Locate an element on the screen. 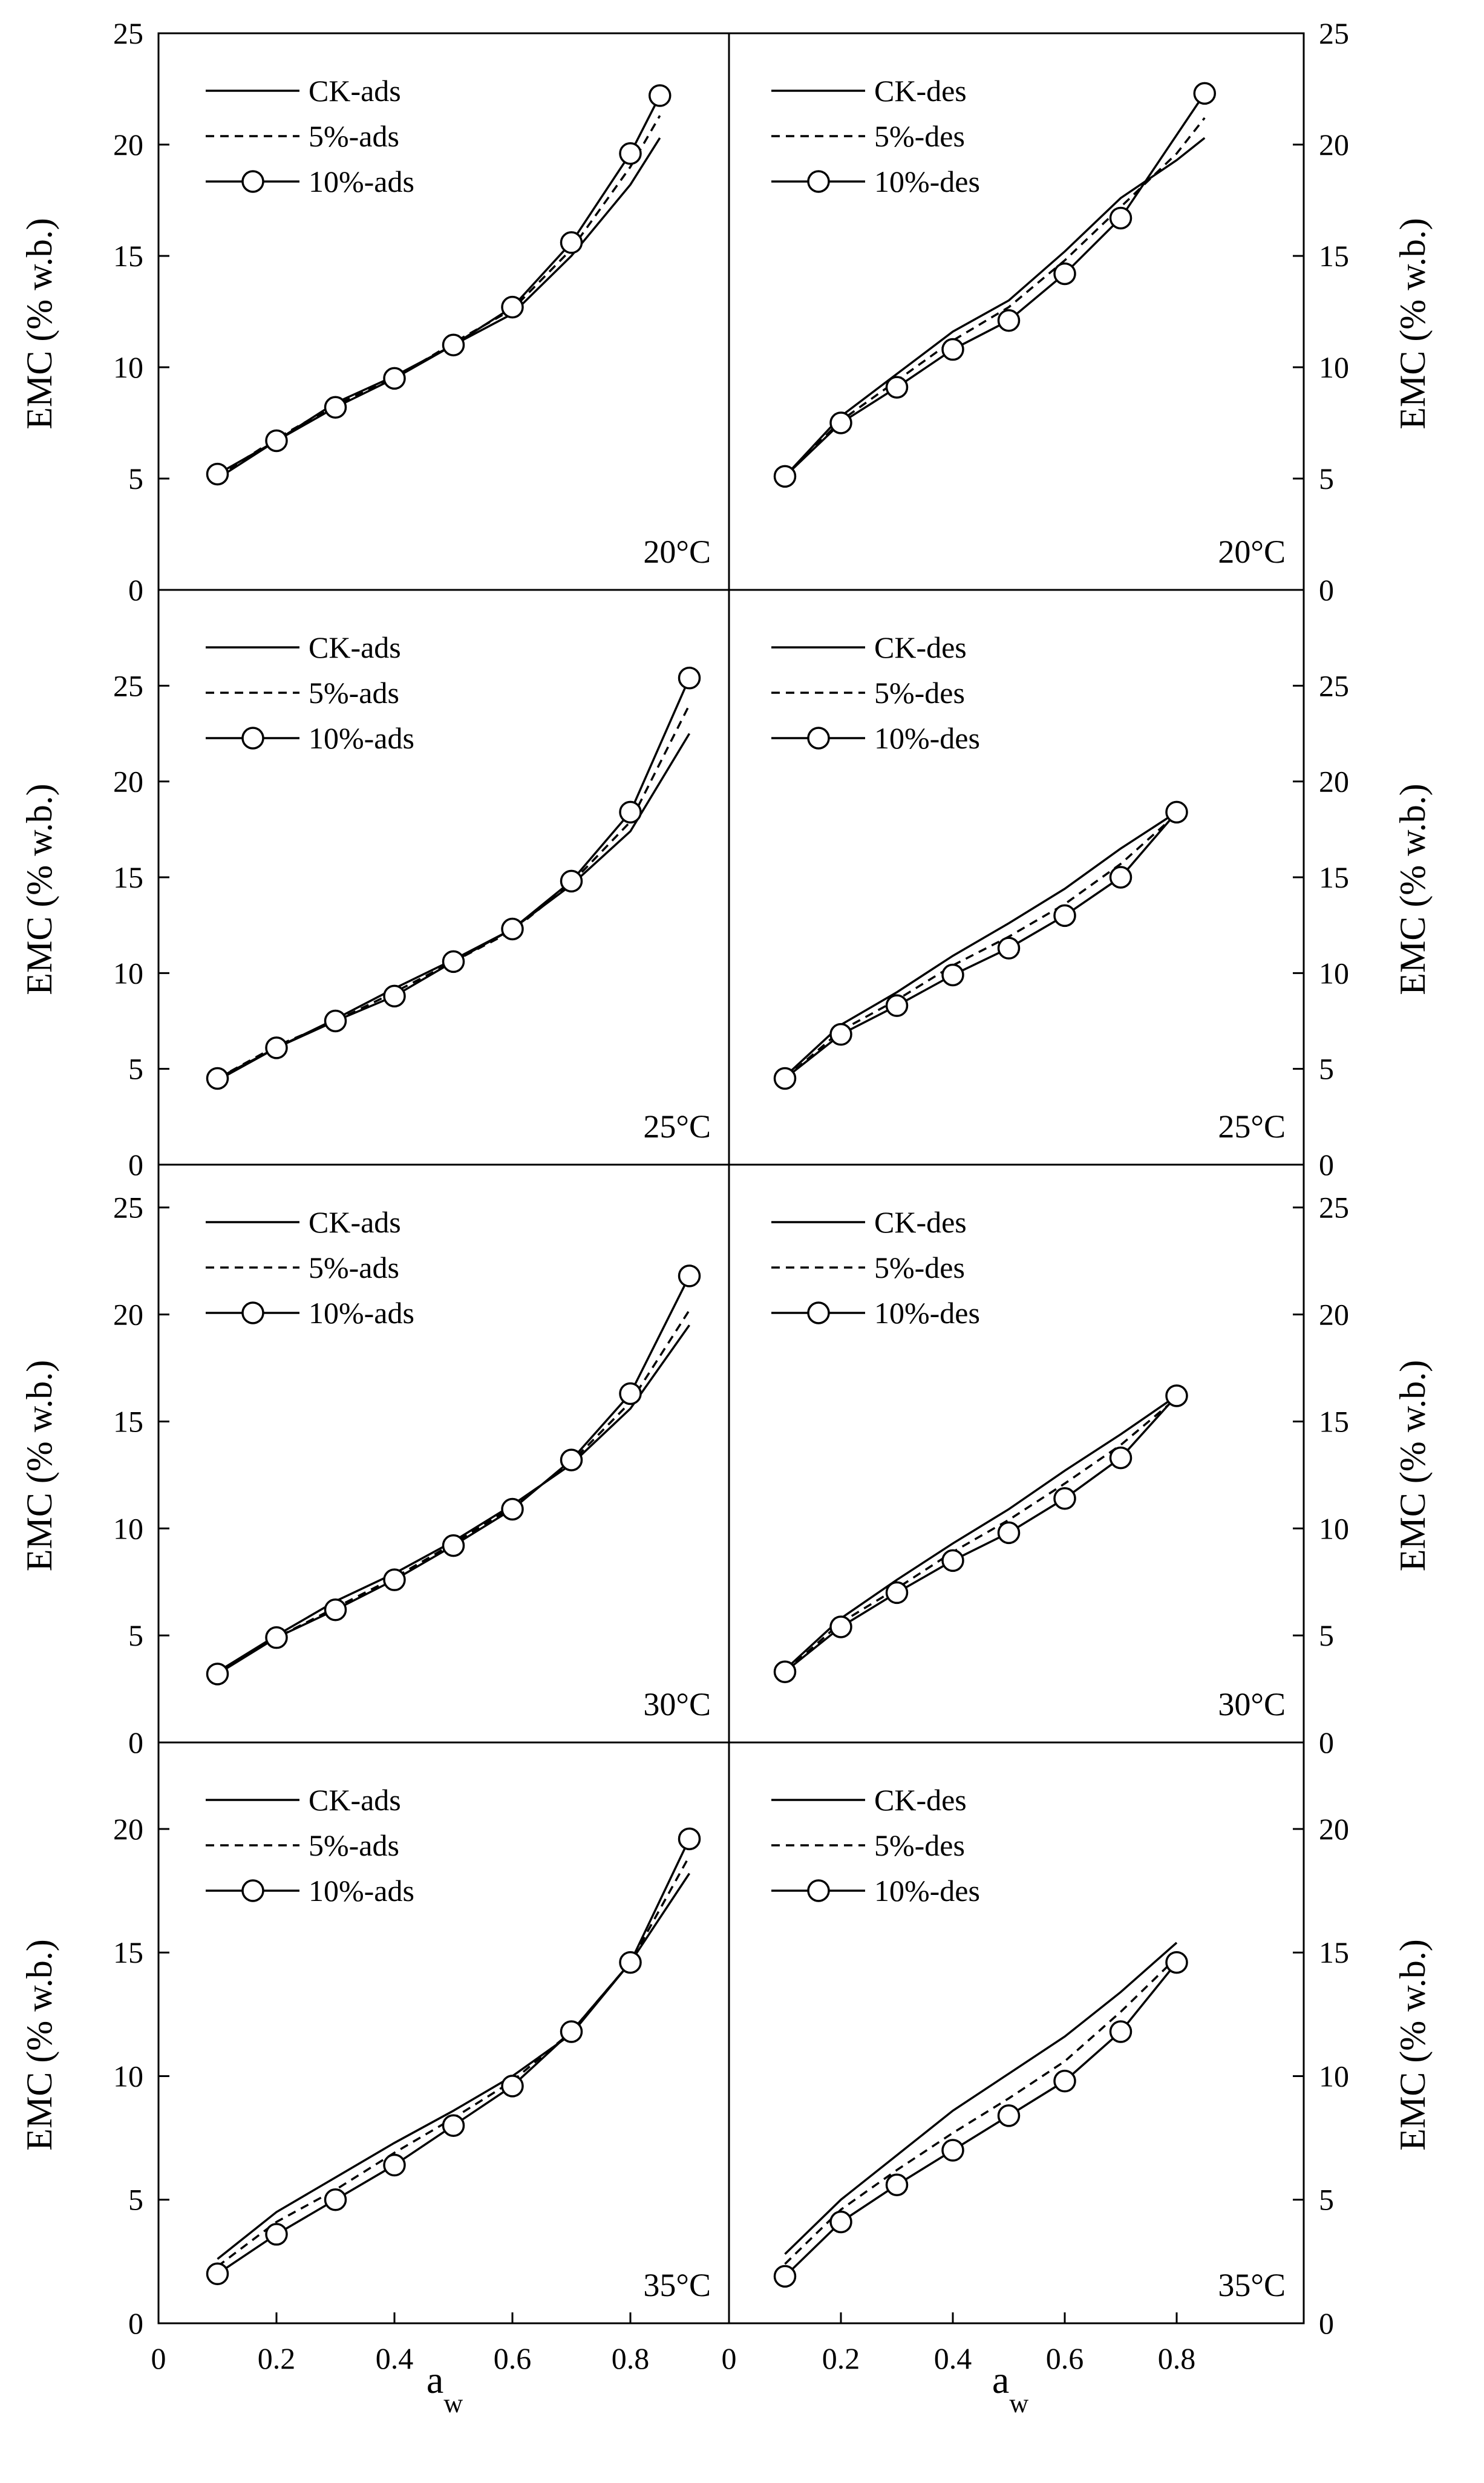 Image resolution: width=1484 pixels, height=2483 pixels. series-5pct-ads is located at coordinates (454, 892).